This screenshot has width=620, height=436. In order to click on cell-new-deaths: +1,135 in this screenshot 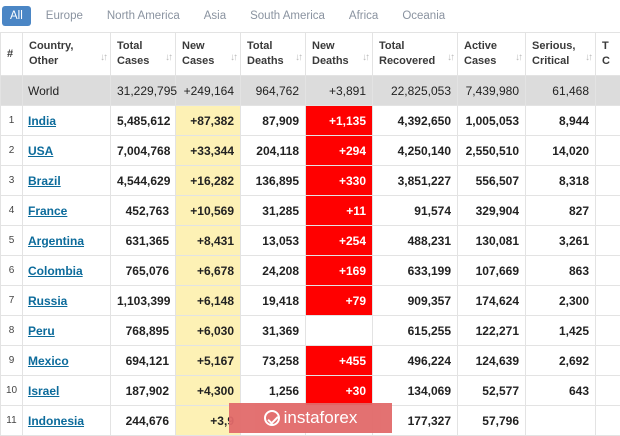, I will do `click(339, 121)`.